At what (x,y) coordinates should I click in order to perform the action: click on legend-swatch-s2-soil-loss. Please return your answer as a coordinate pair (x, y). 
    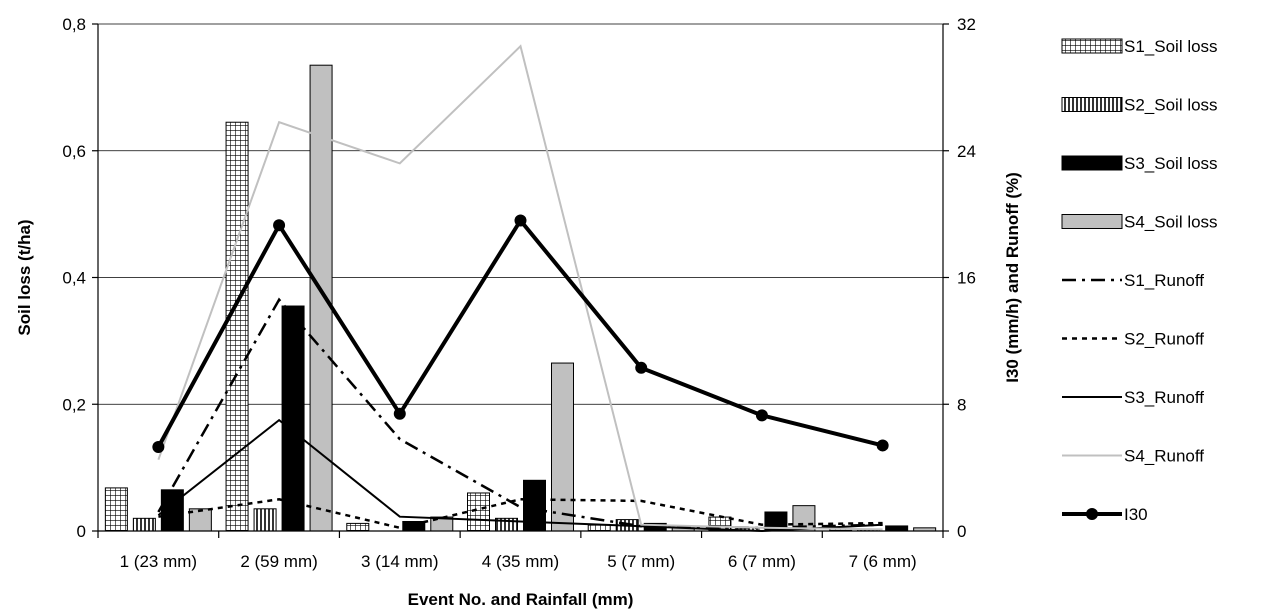
    Looking at the image, I should click on (1092, 104).